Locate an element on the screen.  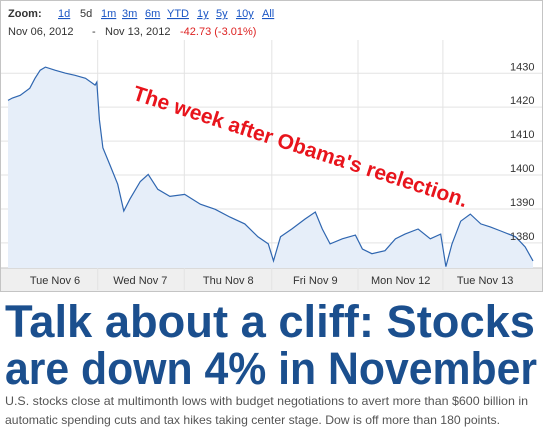
x-tick-label: Wed Nov 7 is located at coordinates (140, 281).